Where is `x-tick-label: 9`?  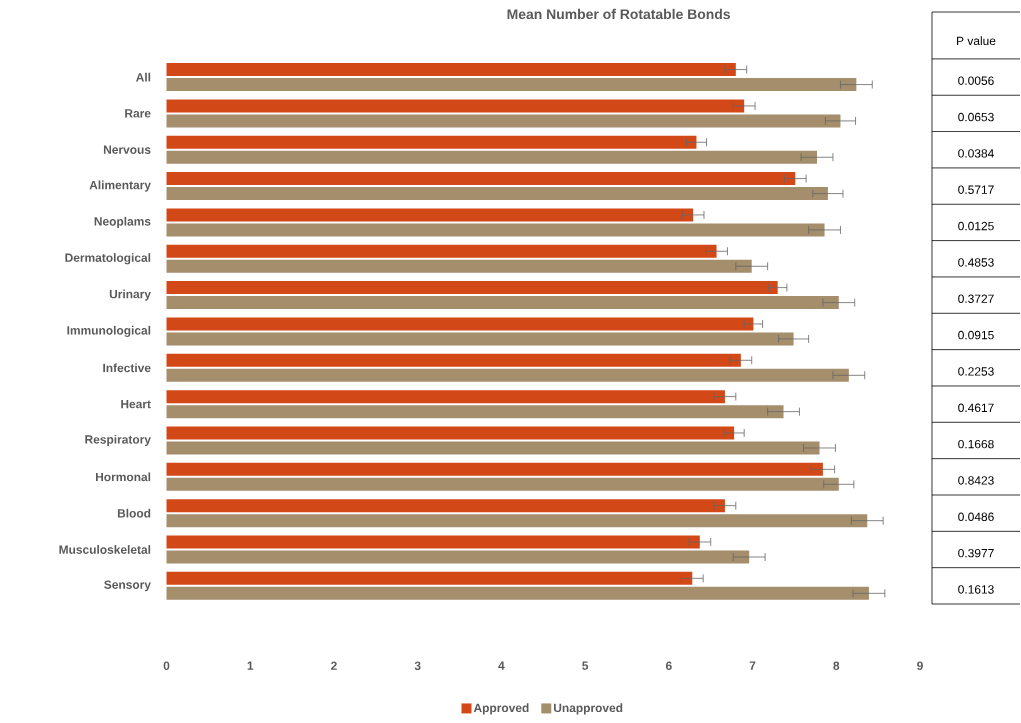
x-tick-label: 9 is located at coordinates (920, 665).